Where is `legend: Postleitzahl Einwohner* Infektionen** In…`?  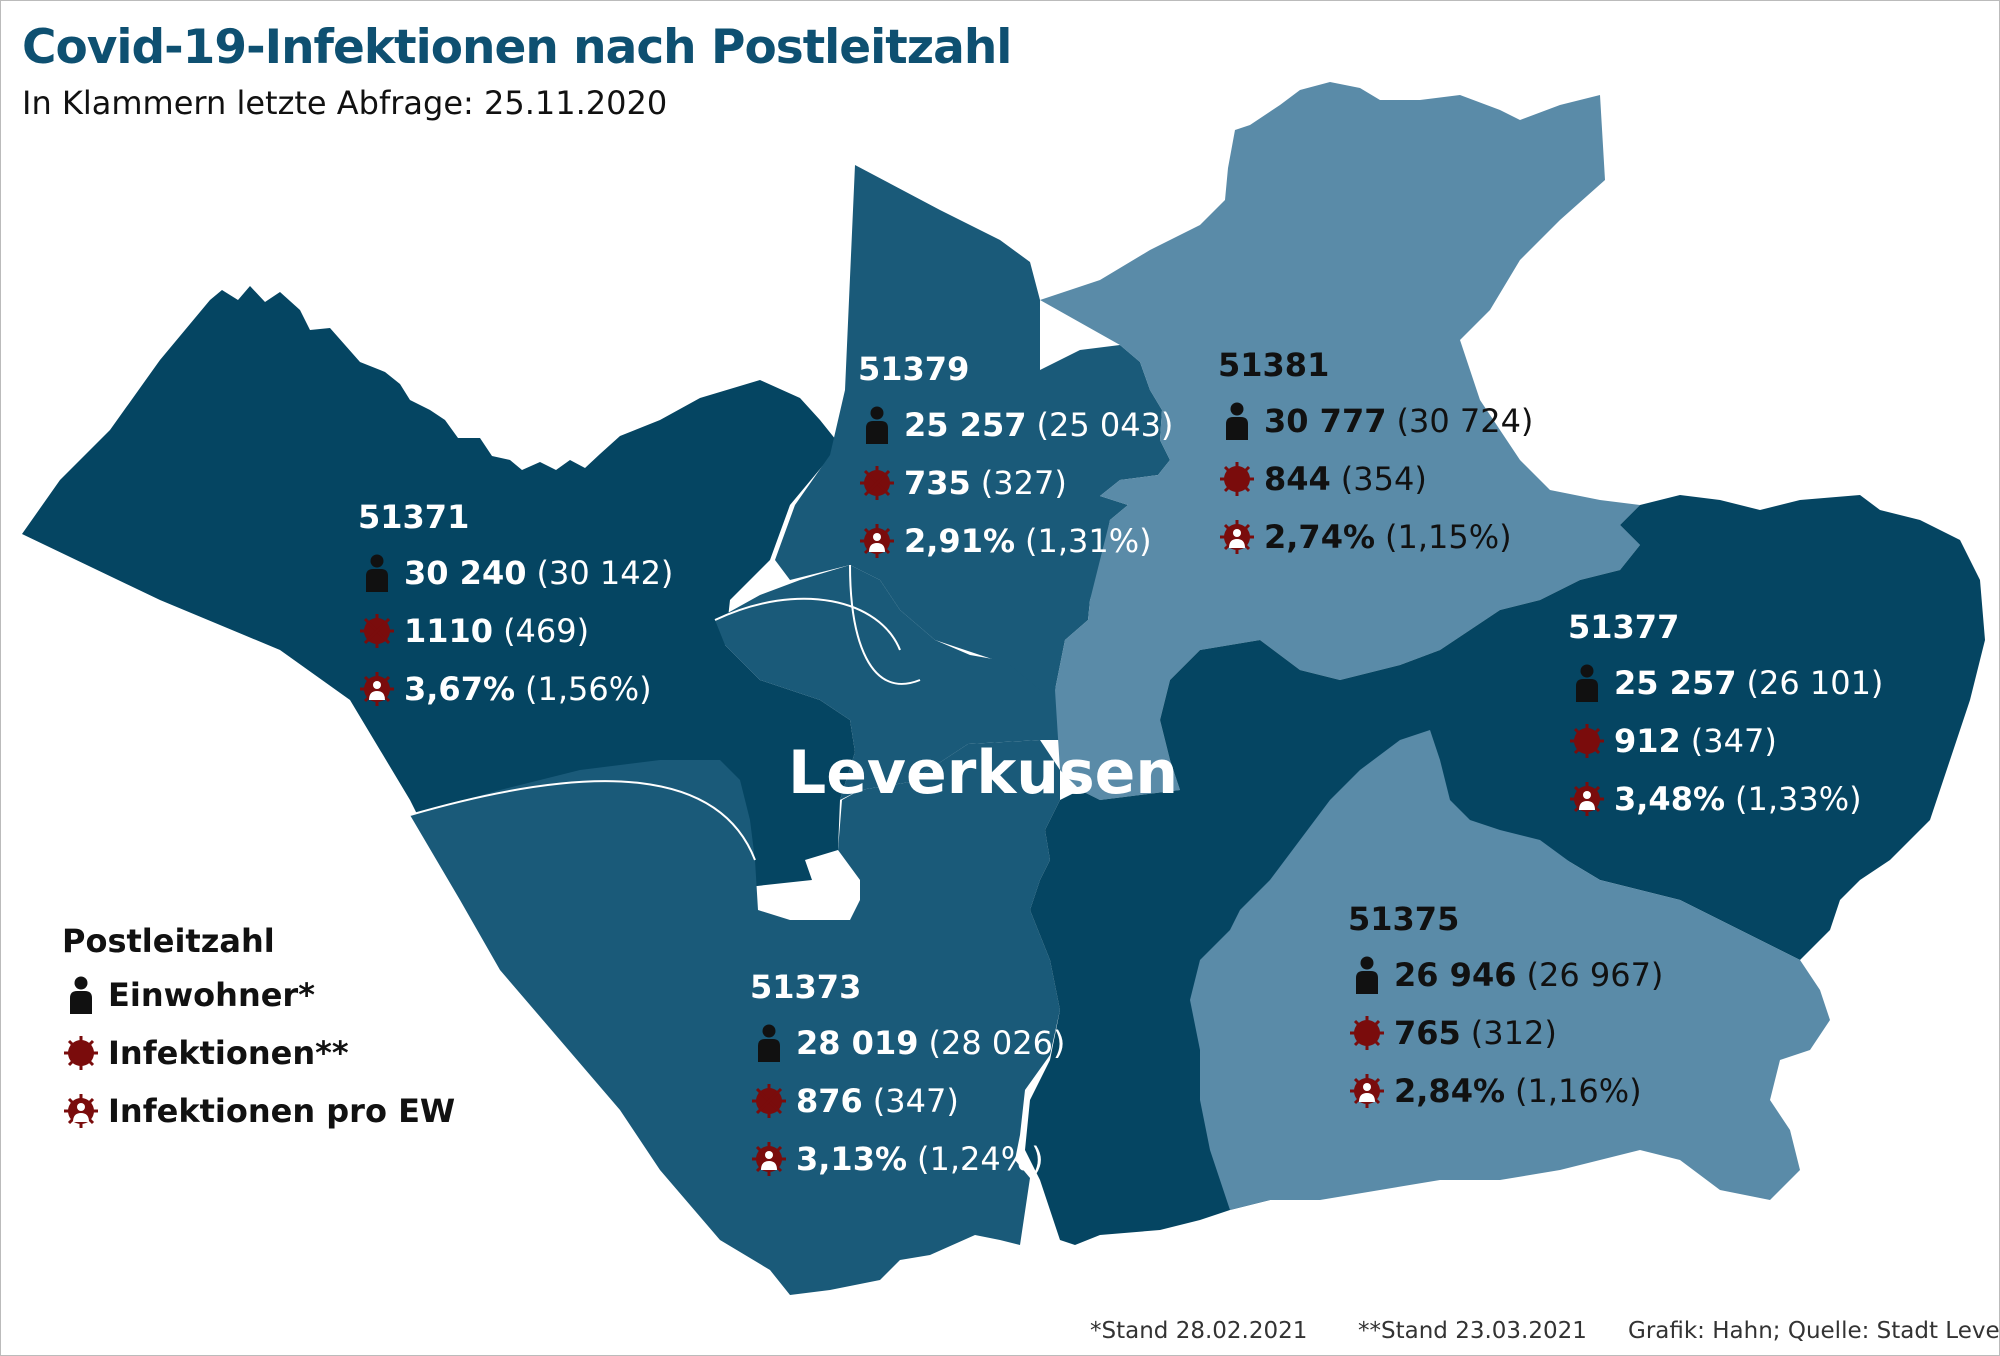
legend: Postleitzahl Einwohner* Infektionen** In… is located at coordinates (258, 1031).